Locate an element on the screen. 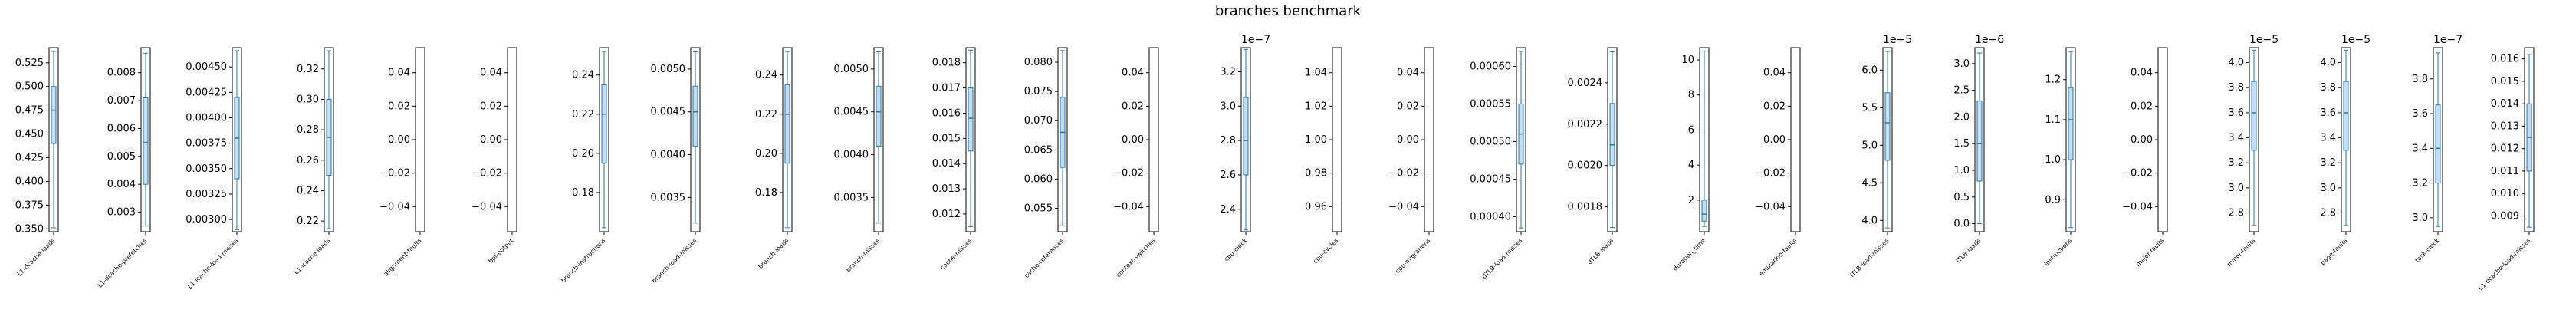 The width and height of the screenshot is (2576, 310). y-tick-label: 0.0018 is located at coordinates (1585, 208).